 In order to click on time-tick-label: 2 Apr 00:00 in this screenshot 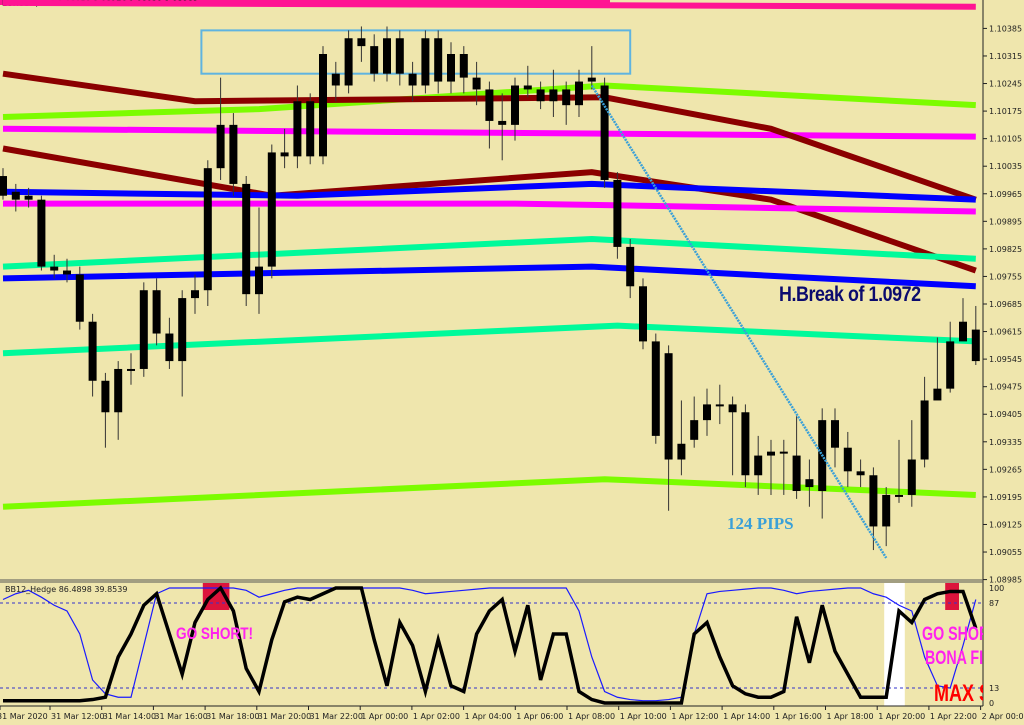, I will do `click(1003, 716)`.